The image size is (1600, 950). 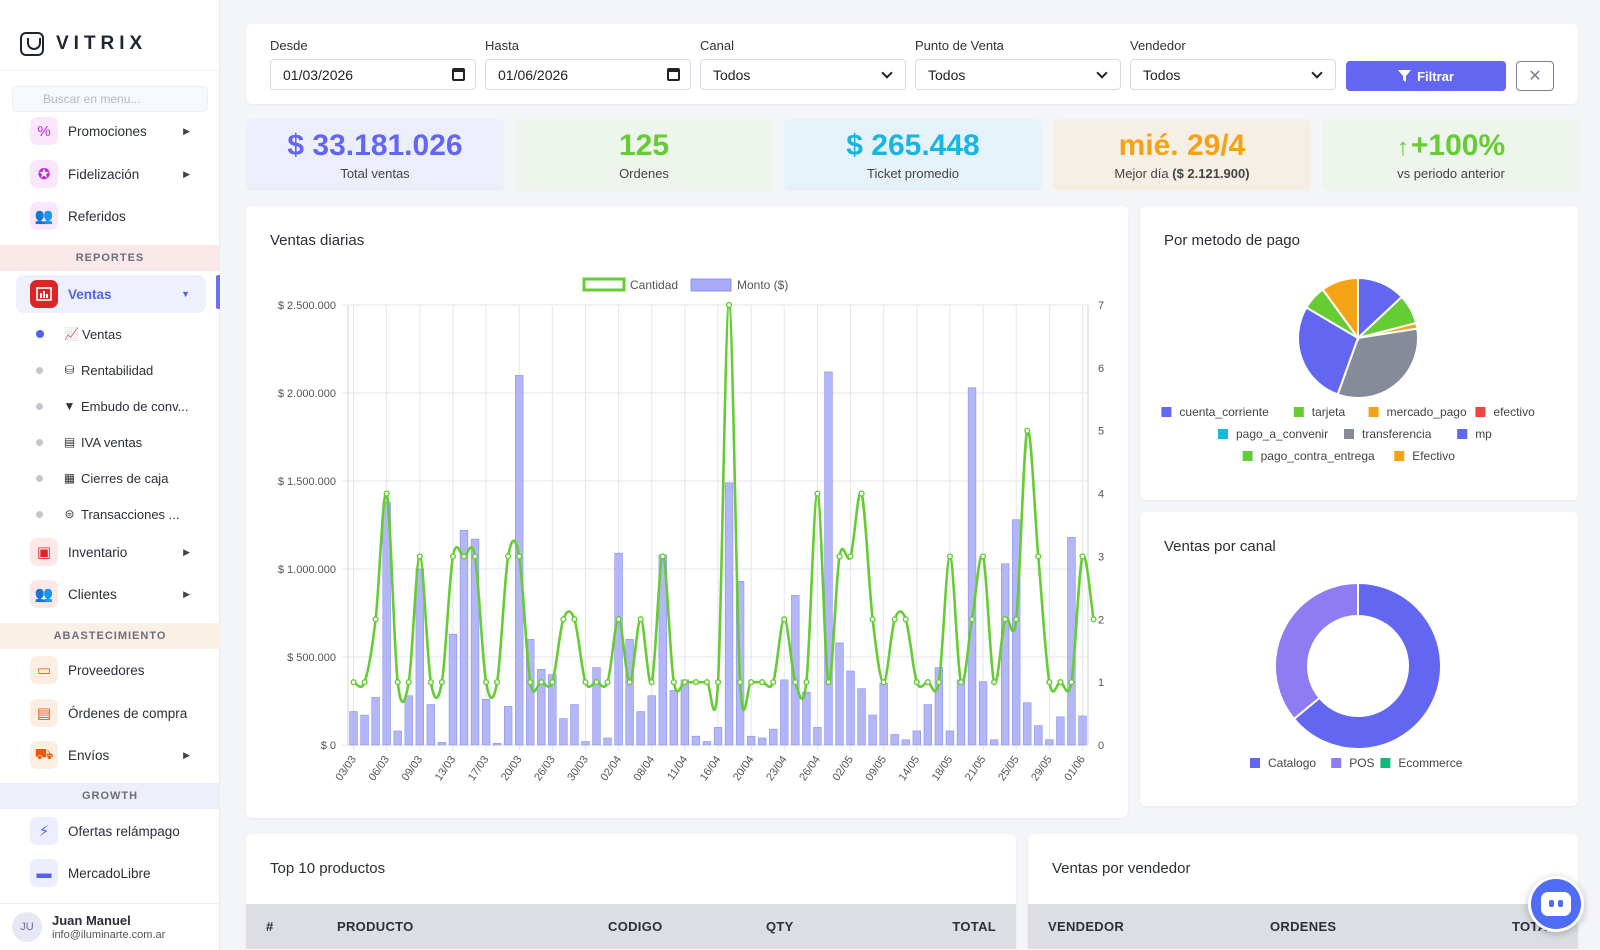 What do you see at coordinates (111, 873) in the screenshot?
I see `sidebar-item-mercadolibre: ▬ MercadoLibre` at bounding box center [111, 873].